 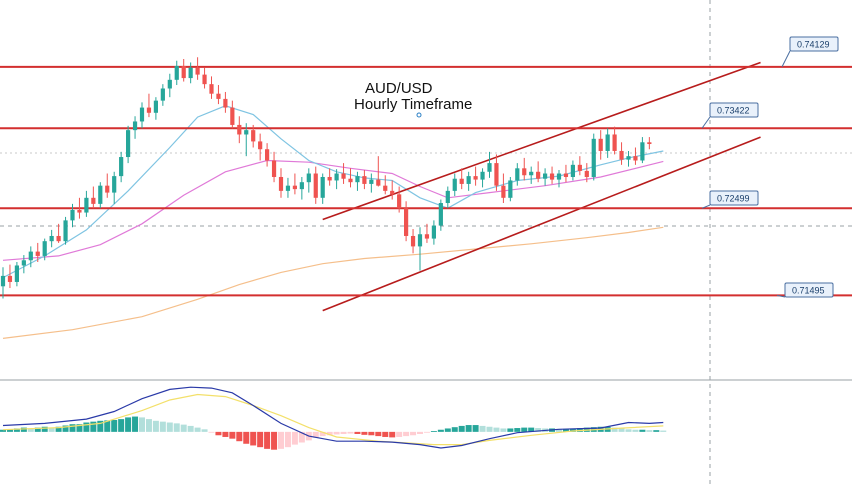 What do you see at coordinates (413, 99) in the screenshot?
I see `title-layer: AUD/USD Hourly Timeframe` at bounding box center [413, 99].